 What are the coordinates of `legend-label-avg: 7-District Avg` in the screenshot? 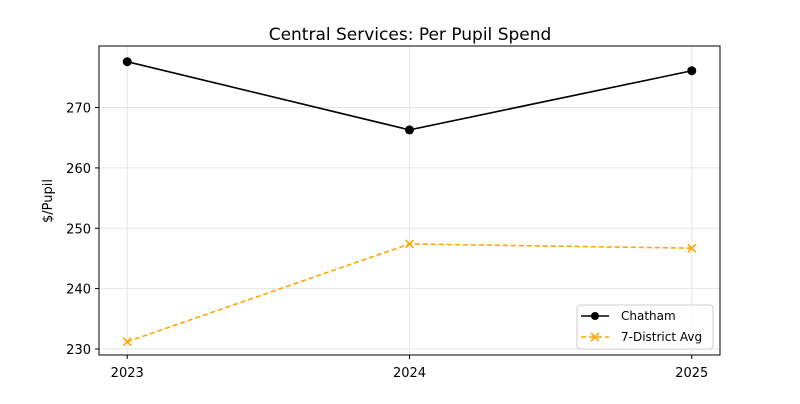 It's located at (661, 337).